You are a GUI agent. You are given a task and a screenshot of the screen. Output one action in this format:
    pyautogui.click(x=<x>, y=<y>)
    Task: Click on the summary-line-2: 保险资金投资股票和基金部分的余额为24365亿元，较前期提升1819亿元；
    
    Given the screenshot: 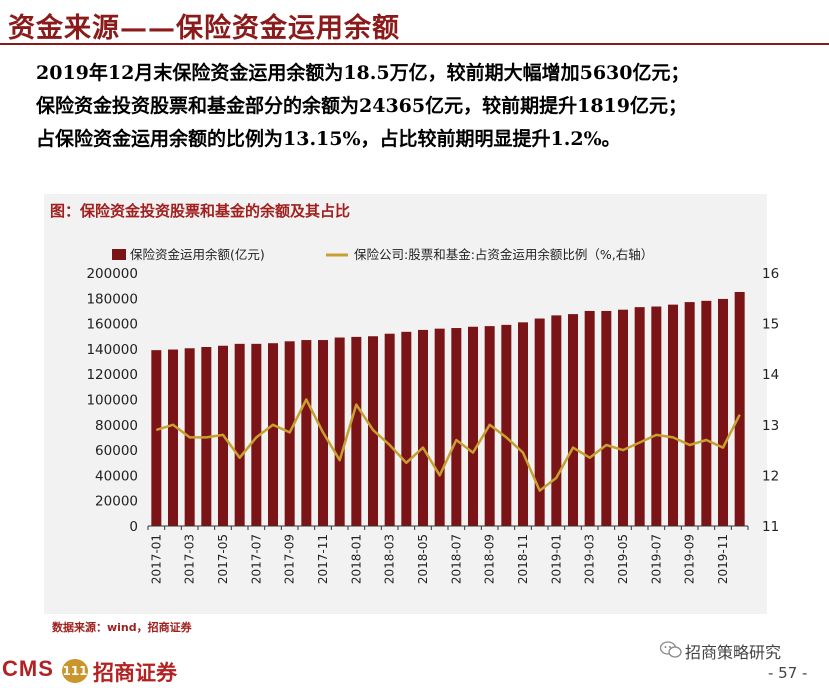 What is the action you would take?
    pyautogui.click(x=361, y=106)
    